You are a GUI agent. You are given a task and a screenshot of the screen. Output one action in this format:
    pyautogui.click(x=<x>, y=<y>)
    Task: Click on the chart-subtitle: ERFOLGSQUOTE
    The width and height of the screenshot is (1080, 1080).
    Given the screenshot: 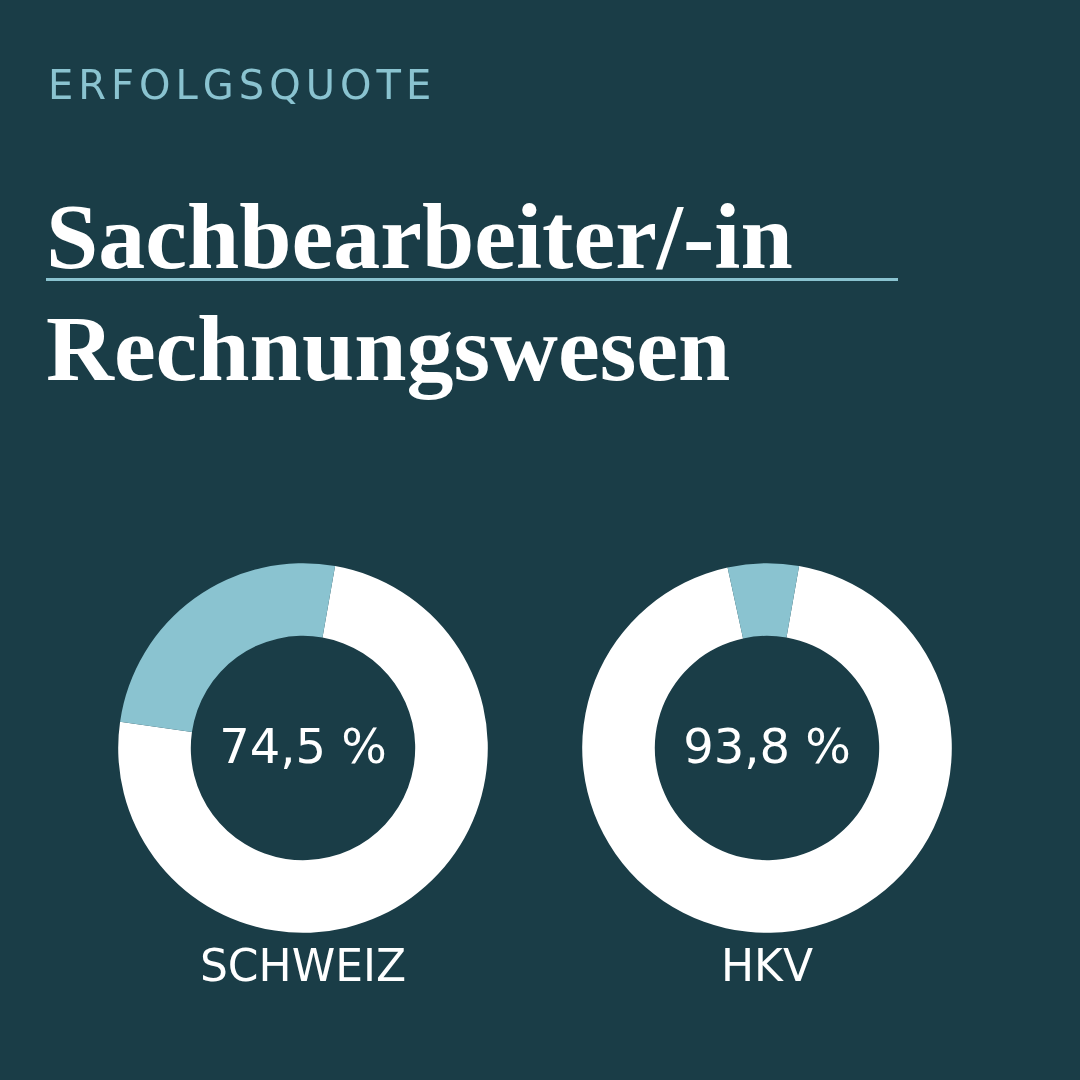 What is the action you would take?
    pyautogui.click(x=242, y=85)
    